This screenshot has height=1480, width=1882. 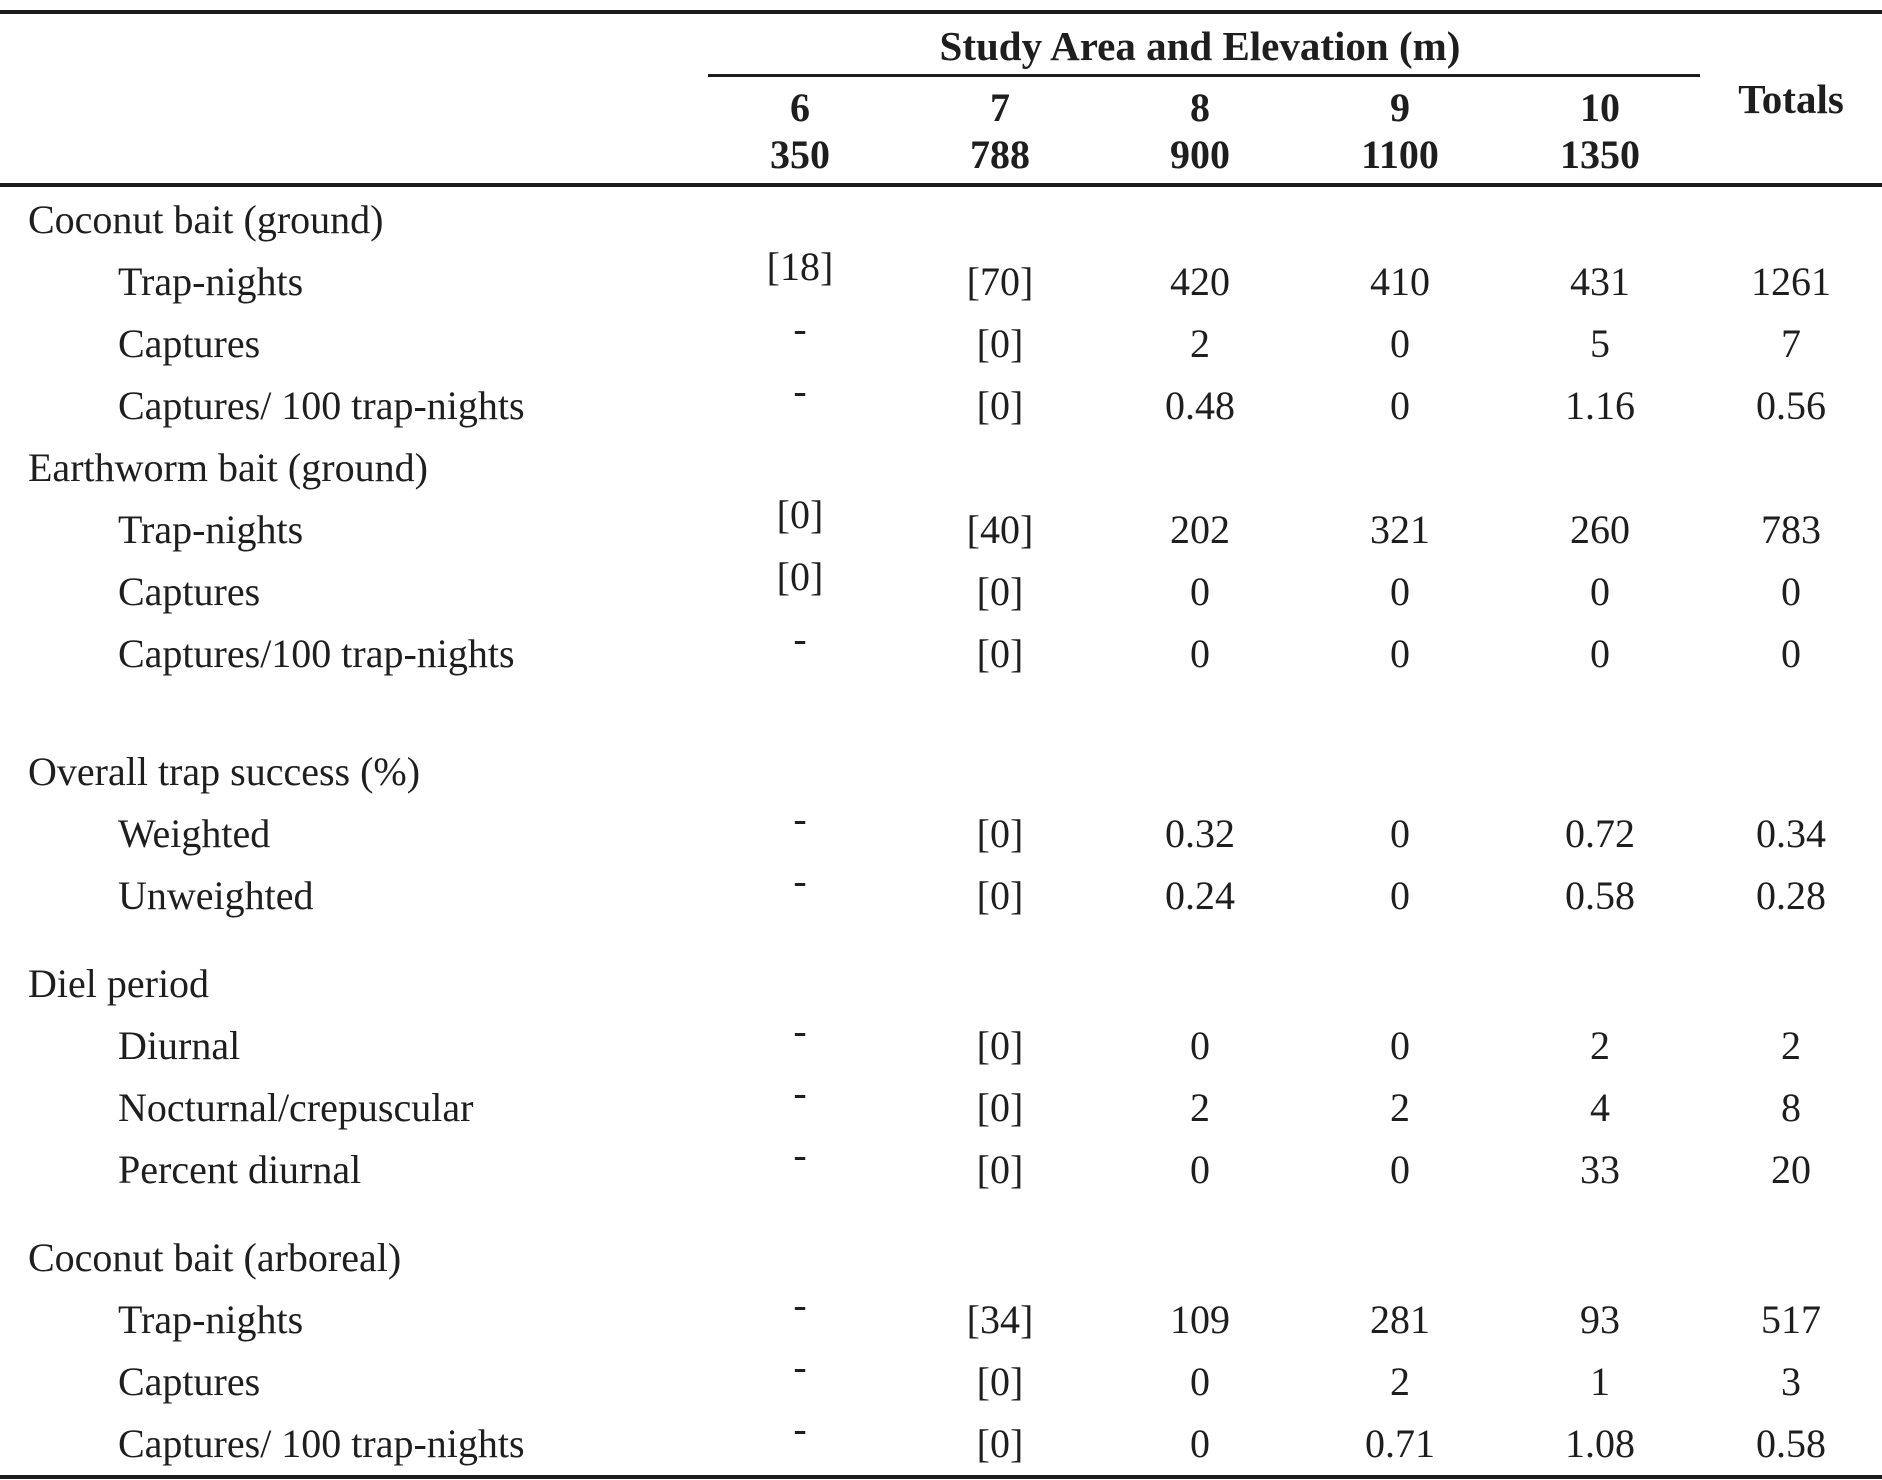 I want to click on value-cell-area-8: 420, so click(x=1200, y=282).